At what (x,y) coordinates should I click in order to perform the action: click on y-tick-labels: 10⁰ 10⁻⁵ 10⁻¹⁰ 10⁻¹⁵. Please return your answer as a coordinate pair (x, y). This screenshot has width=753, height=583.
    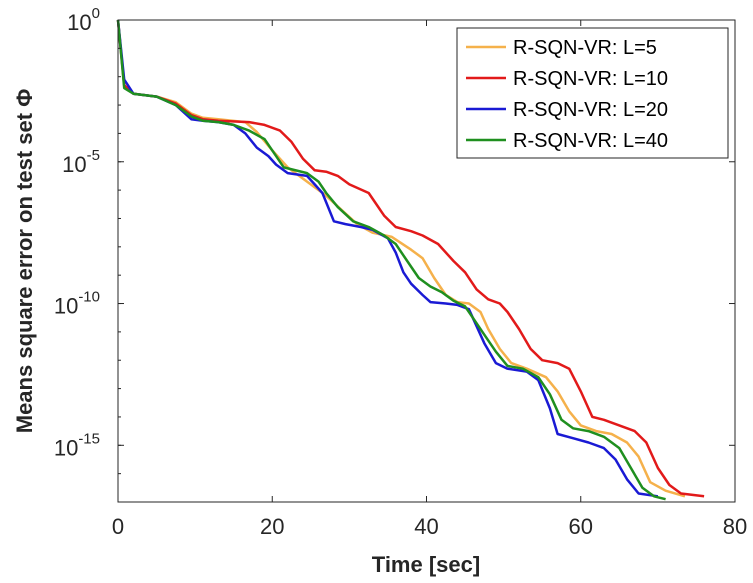
    Looking at the image, I should click on (77, 232).